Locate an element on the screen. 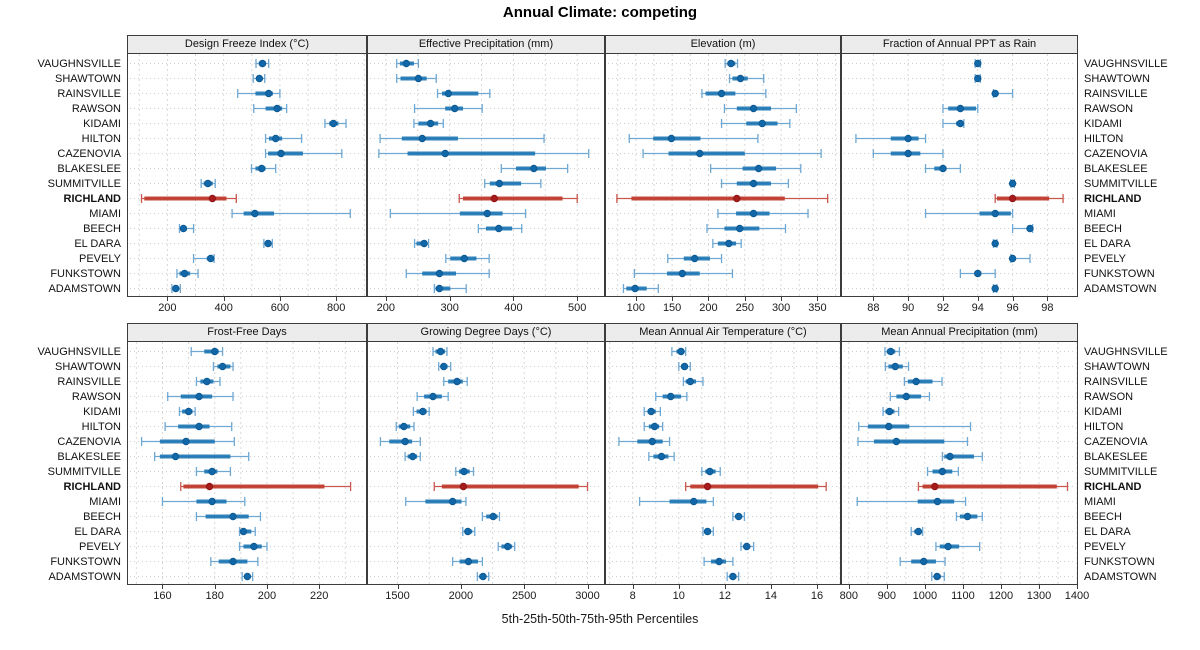 The image size is (1200, 650). row-label-left-funkstown: FUNKSTOWN is located at coordinates (85, 273).